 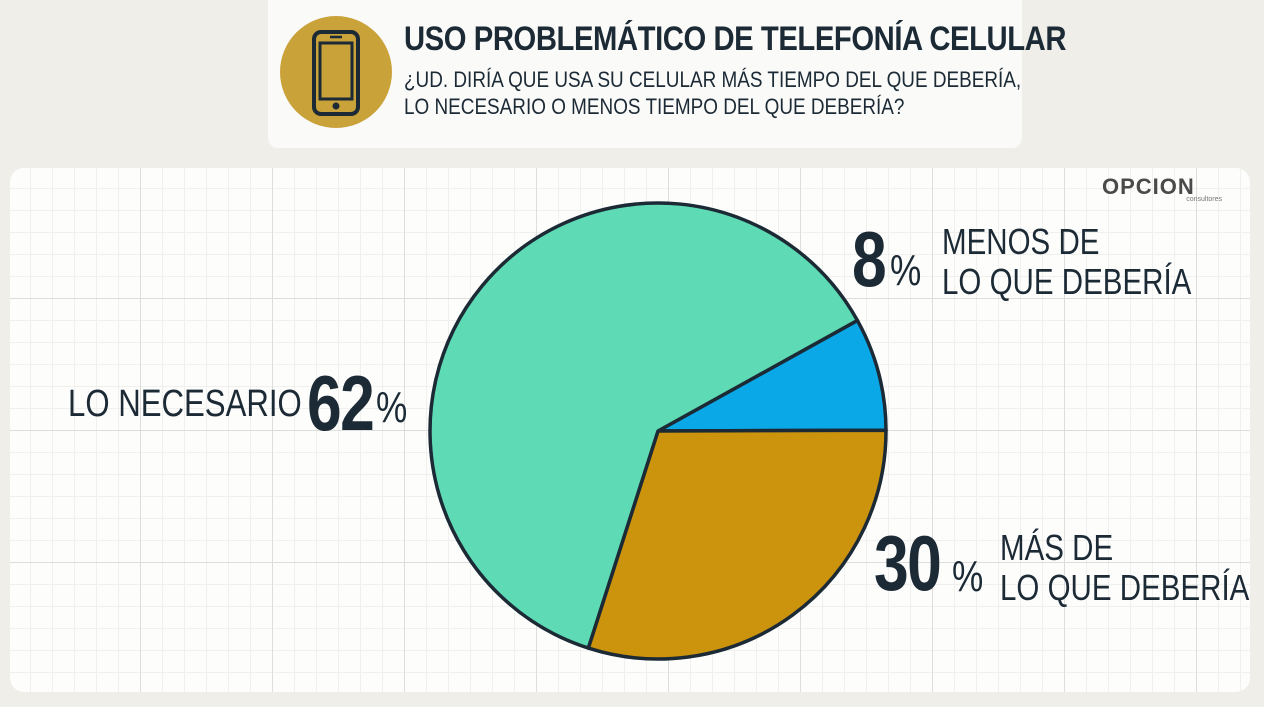 What do you see at coordinates (772, 375) in the screenshot?
I see `pie-slice-menos` at bounding box center [772, 375].